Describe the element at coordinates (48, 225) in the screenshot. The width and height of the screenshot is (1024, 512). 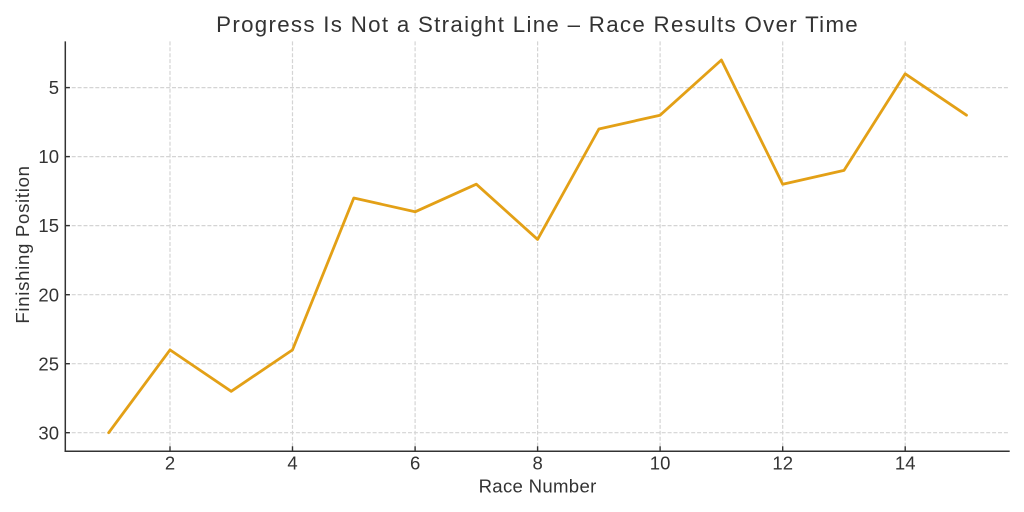
I see `svg-text: 15` at that location.